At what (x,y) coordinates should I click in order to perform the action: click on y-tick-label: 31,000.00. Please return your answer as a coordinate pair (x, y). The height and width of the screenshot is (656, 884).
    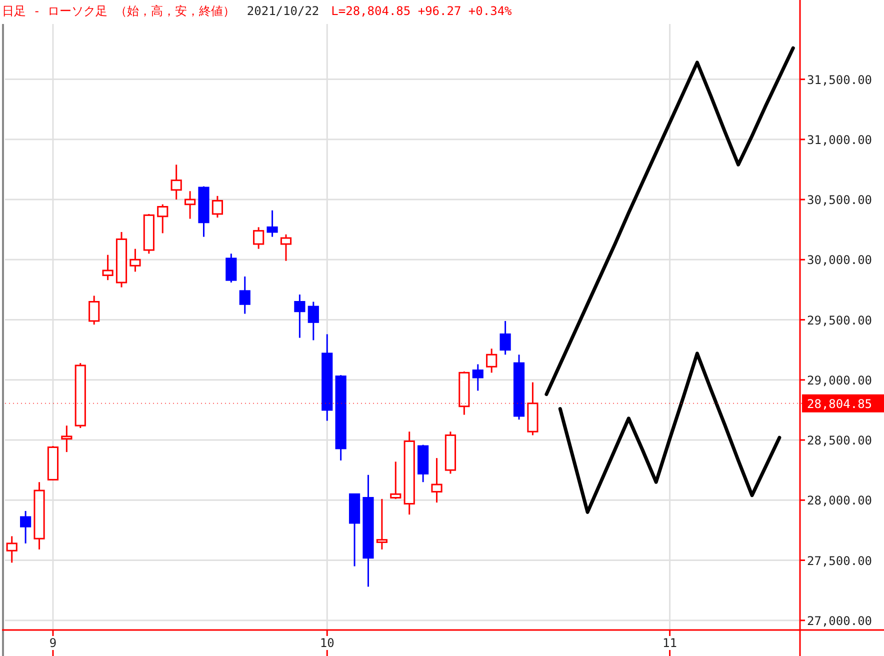
    Looking at the image, I should click on (839, 139).